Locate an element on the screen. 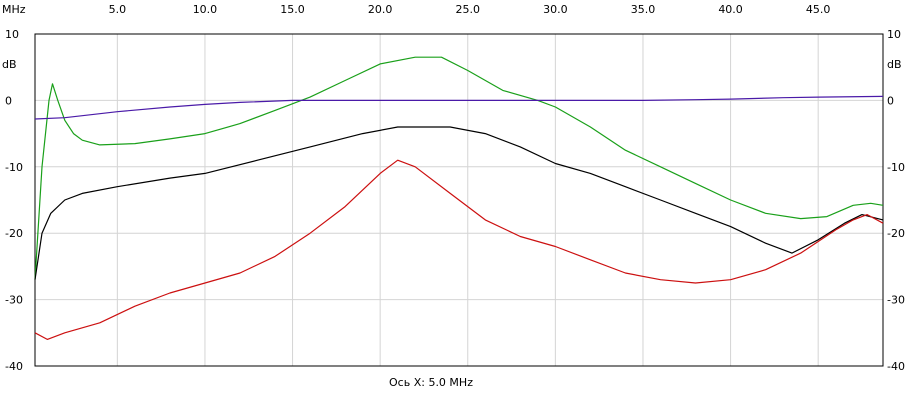 Image resolution: width=917 pixels, height=404 pixels. x-axis-title: Ось X: 5.0 MHz is located at coordinates (431, 382).